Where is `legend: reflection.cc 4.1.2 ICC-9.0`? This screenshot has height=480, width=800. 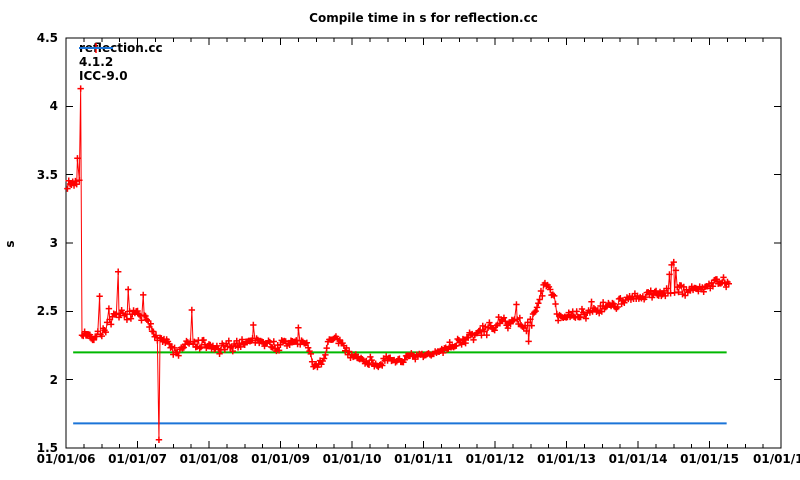 legend: reflection.cc 4.1.2 ICC-9.0 is located at coordinates (140, 62).